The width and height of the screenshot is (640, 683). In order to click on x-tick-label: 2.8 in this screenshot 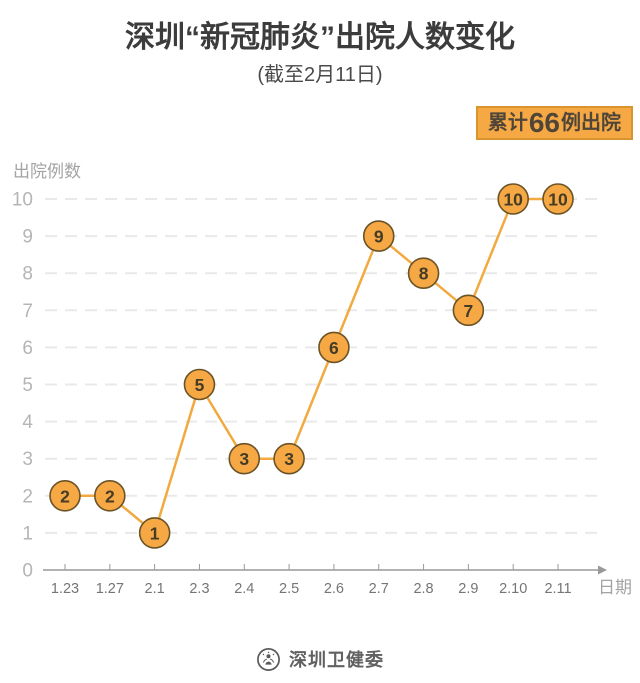, I will do `click(423, 589)`.